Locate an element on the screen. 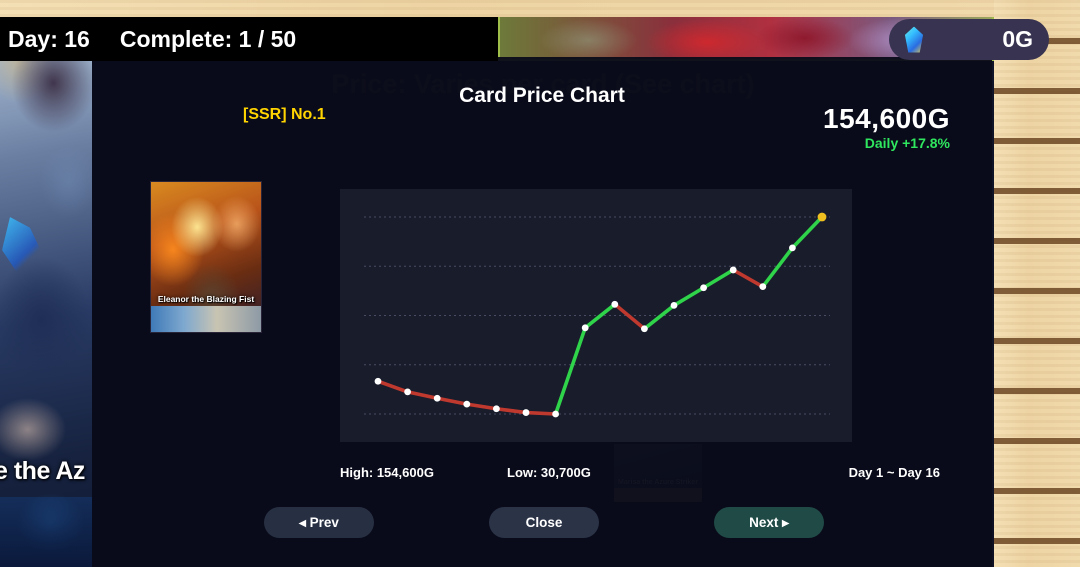  currency-value: 0G is located at coordinates (1017, 39).